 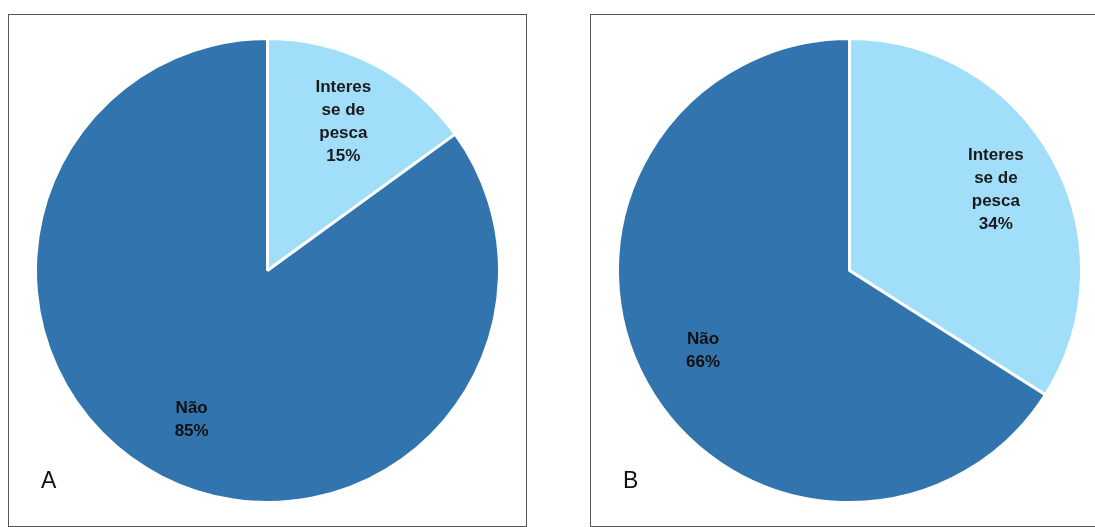 What do you see at coordinates (343, 155) in the screenshot?
I see `data-label: 15%` at bounding box center [343, 155].